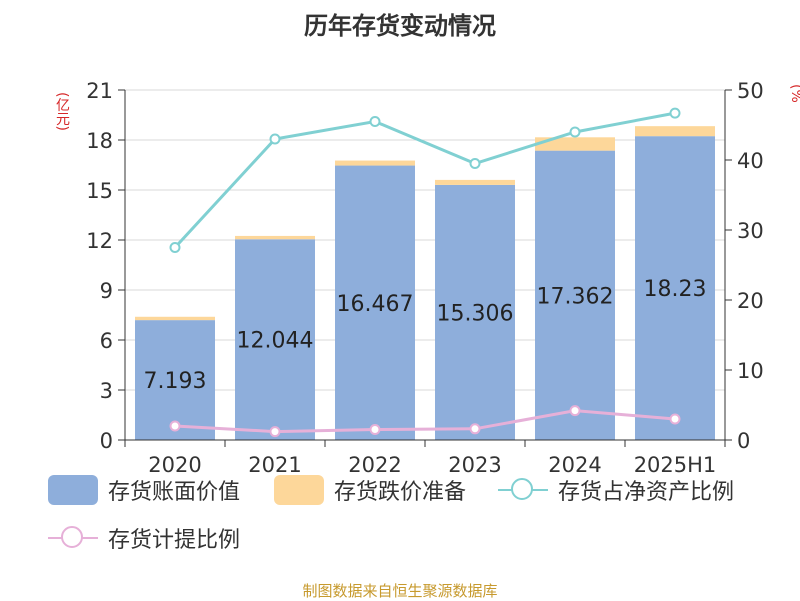  Describe the element at coordinates (106, 341) in the screenshot. I see `y-left-tick-label: 6` at that location.